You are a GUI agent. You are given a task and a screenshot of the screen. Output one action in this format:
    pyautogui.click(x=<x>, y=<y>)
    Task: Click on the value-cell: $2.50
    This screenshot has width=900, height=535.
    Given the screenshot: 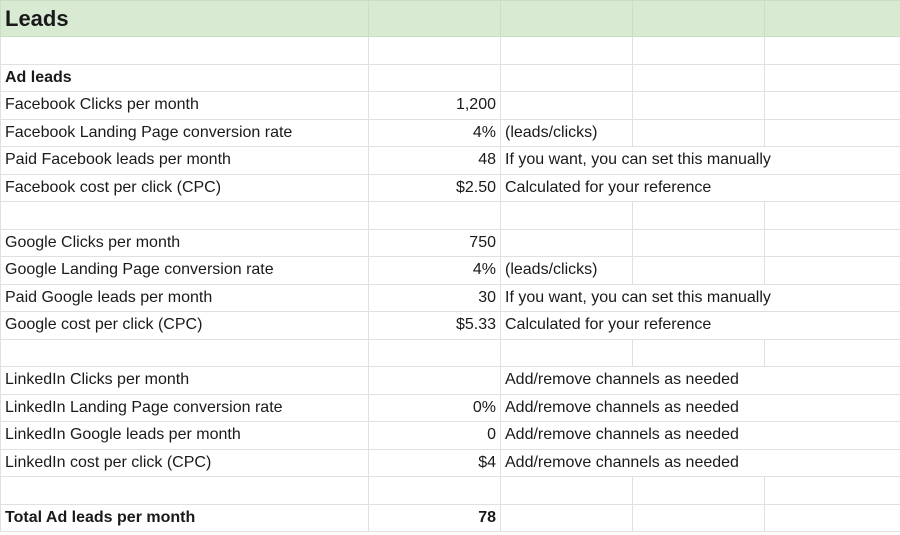 What is the action you would take?
    pyautogui.click(x=434, y=187)
    